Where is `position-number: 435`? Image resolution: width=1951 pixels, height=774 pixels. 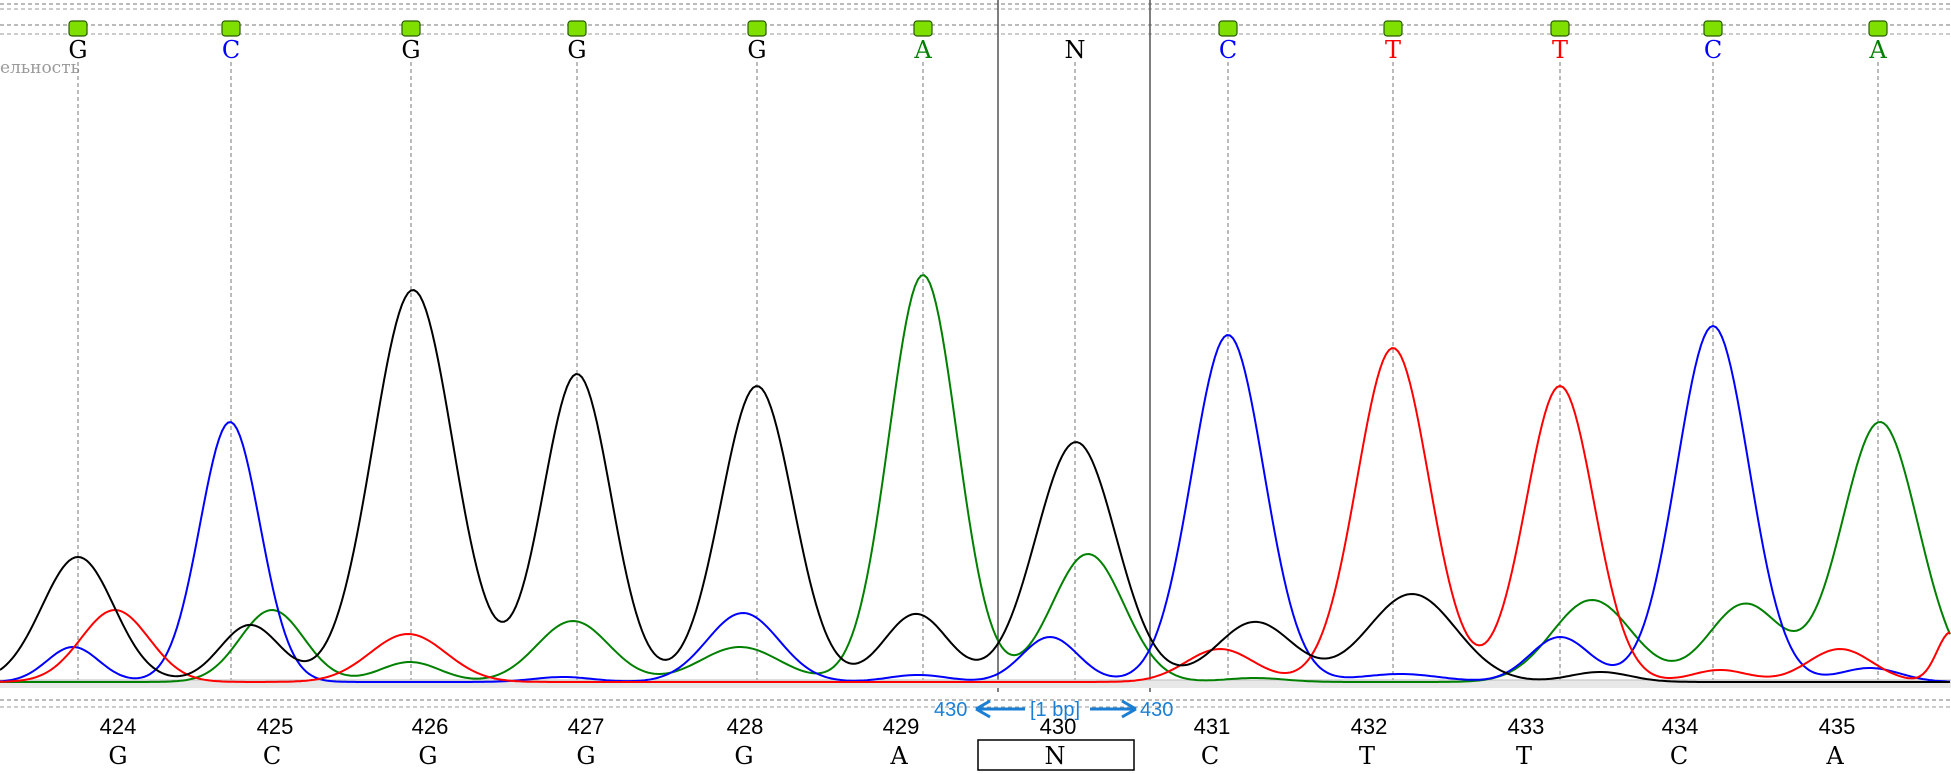 position-number: 435 is located at coordinates (1837, 726).